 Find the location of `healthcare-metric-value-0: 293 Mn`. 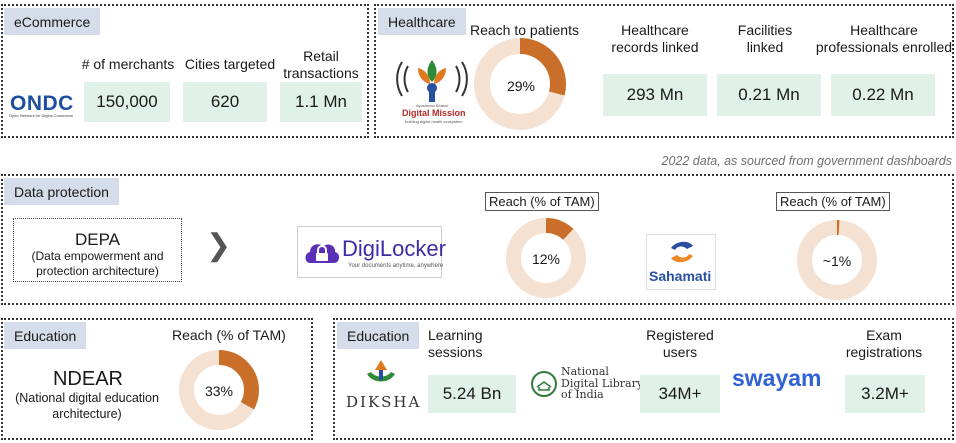

healthcare-metric-value-0: 293 Mn is located at coordinates (655, 95).